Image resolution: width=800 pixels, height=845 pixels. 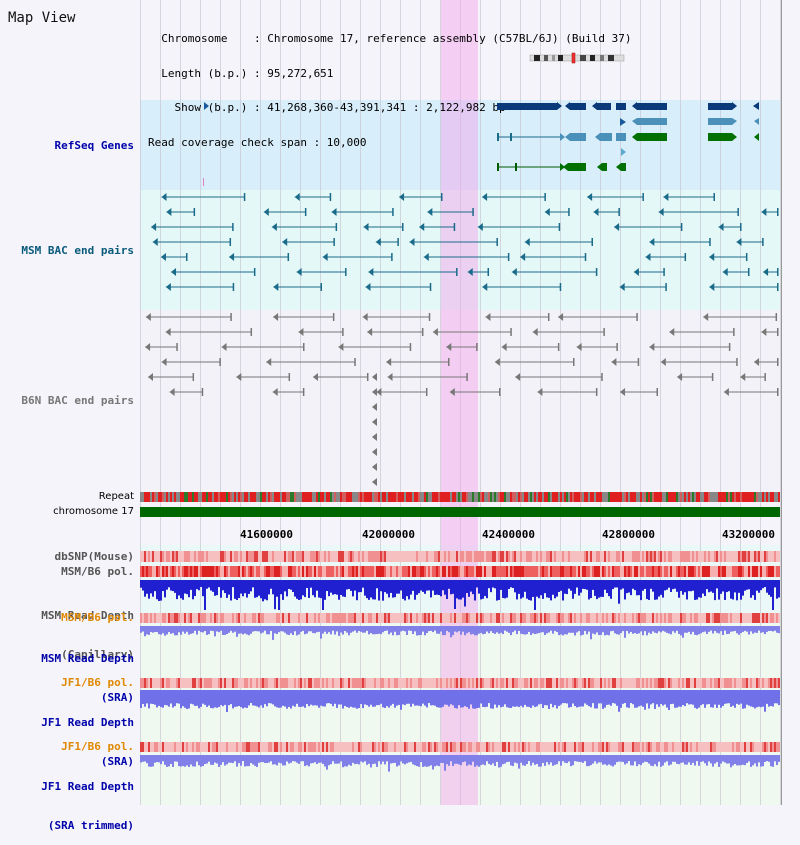 What do you see at coordinates (460, 595) in the screenshot?
I see `msm-depth-capillary-track` at bounding box center [460, 595].